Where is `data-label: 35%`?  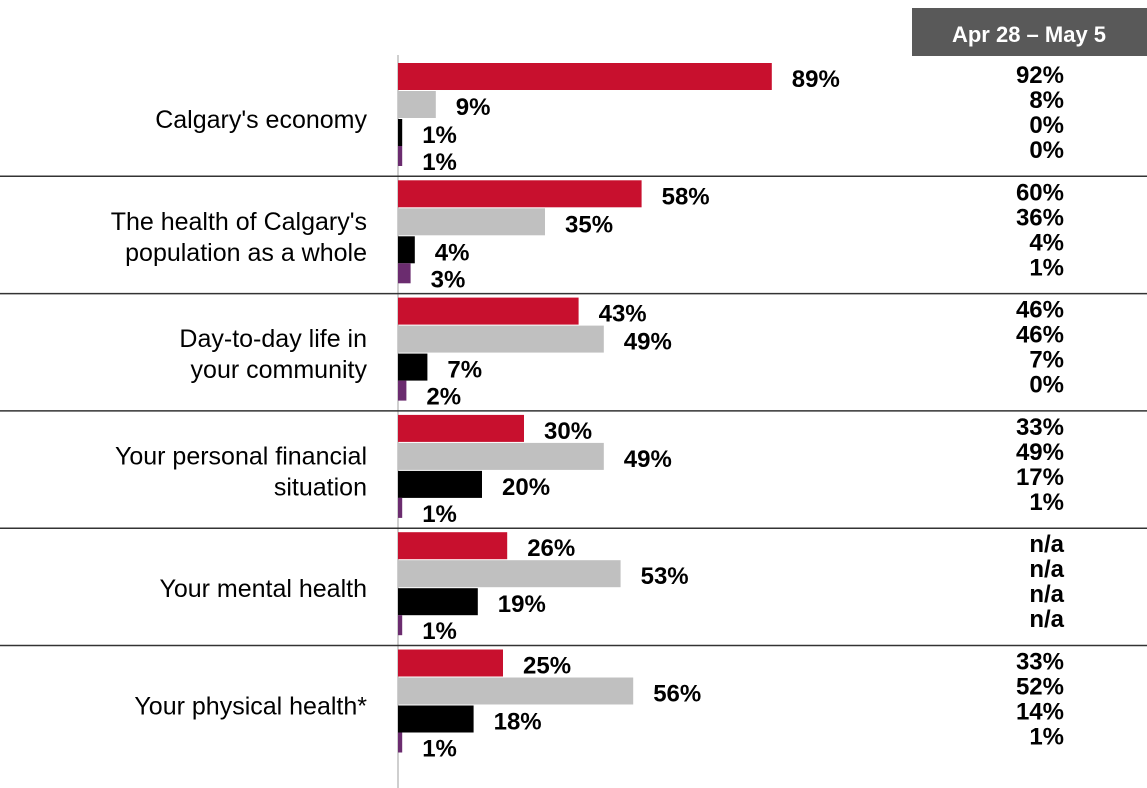 data-label: 35% is located at coordinates (589, 224).